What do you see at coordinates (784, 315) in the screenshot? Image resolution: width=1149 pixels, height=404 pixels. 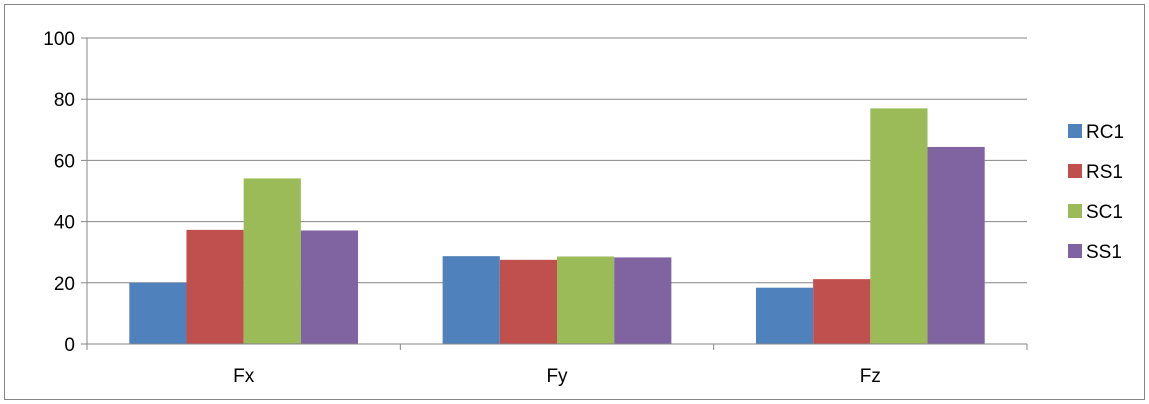 I see `bar-rc1-fz` at bounding box center [784, 315].